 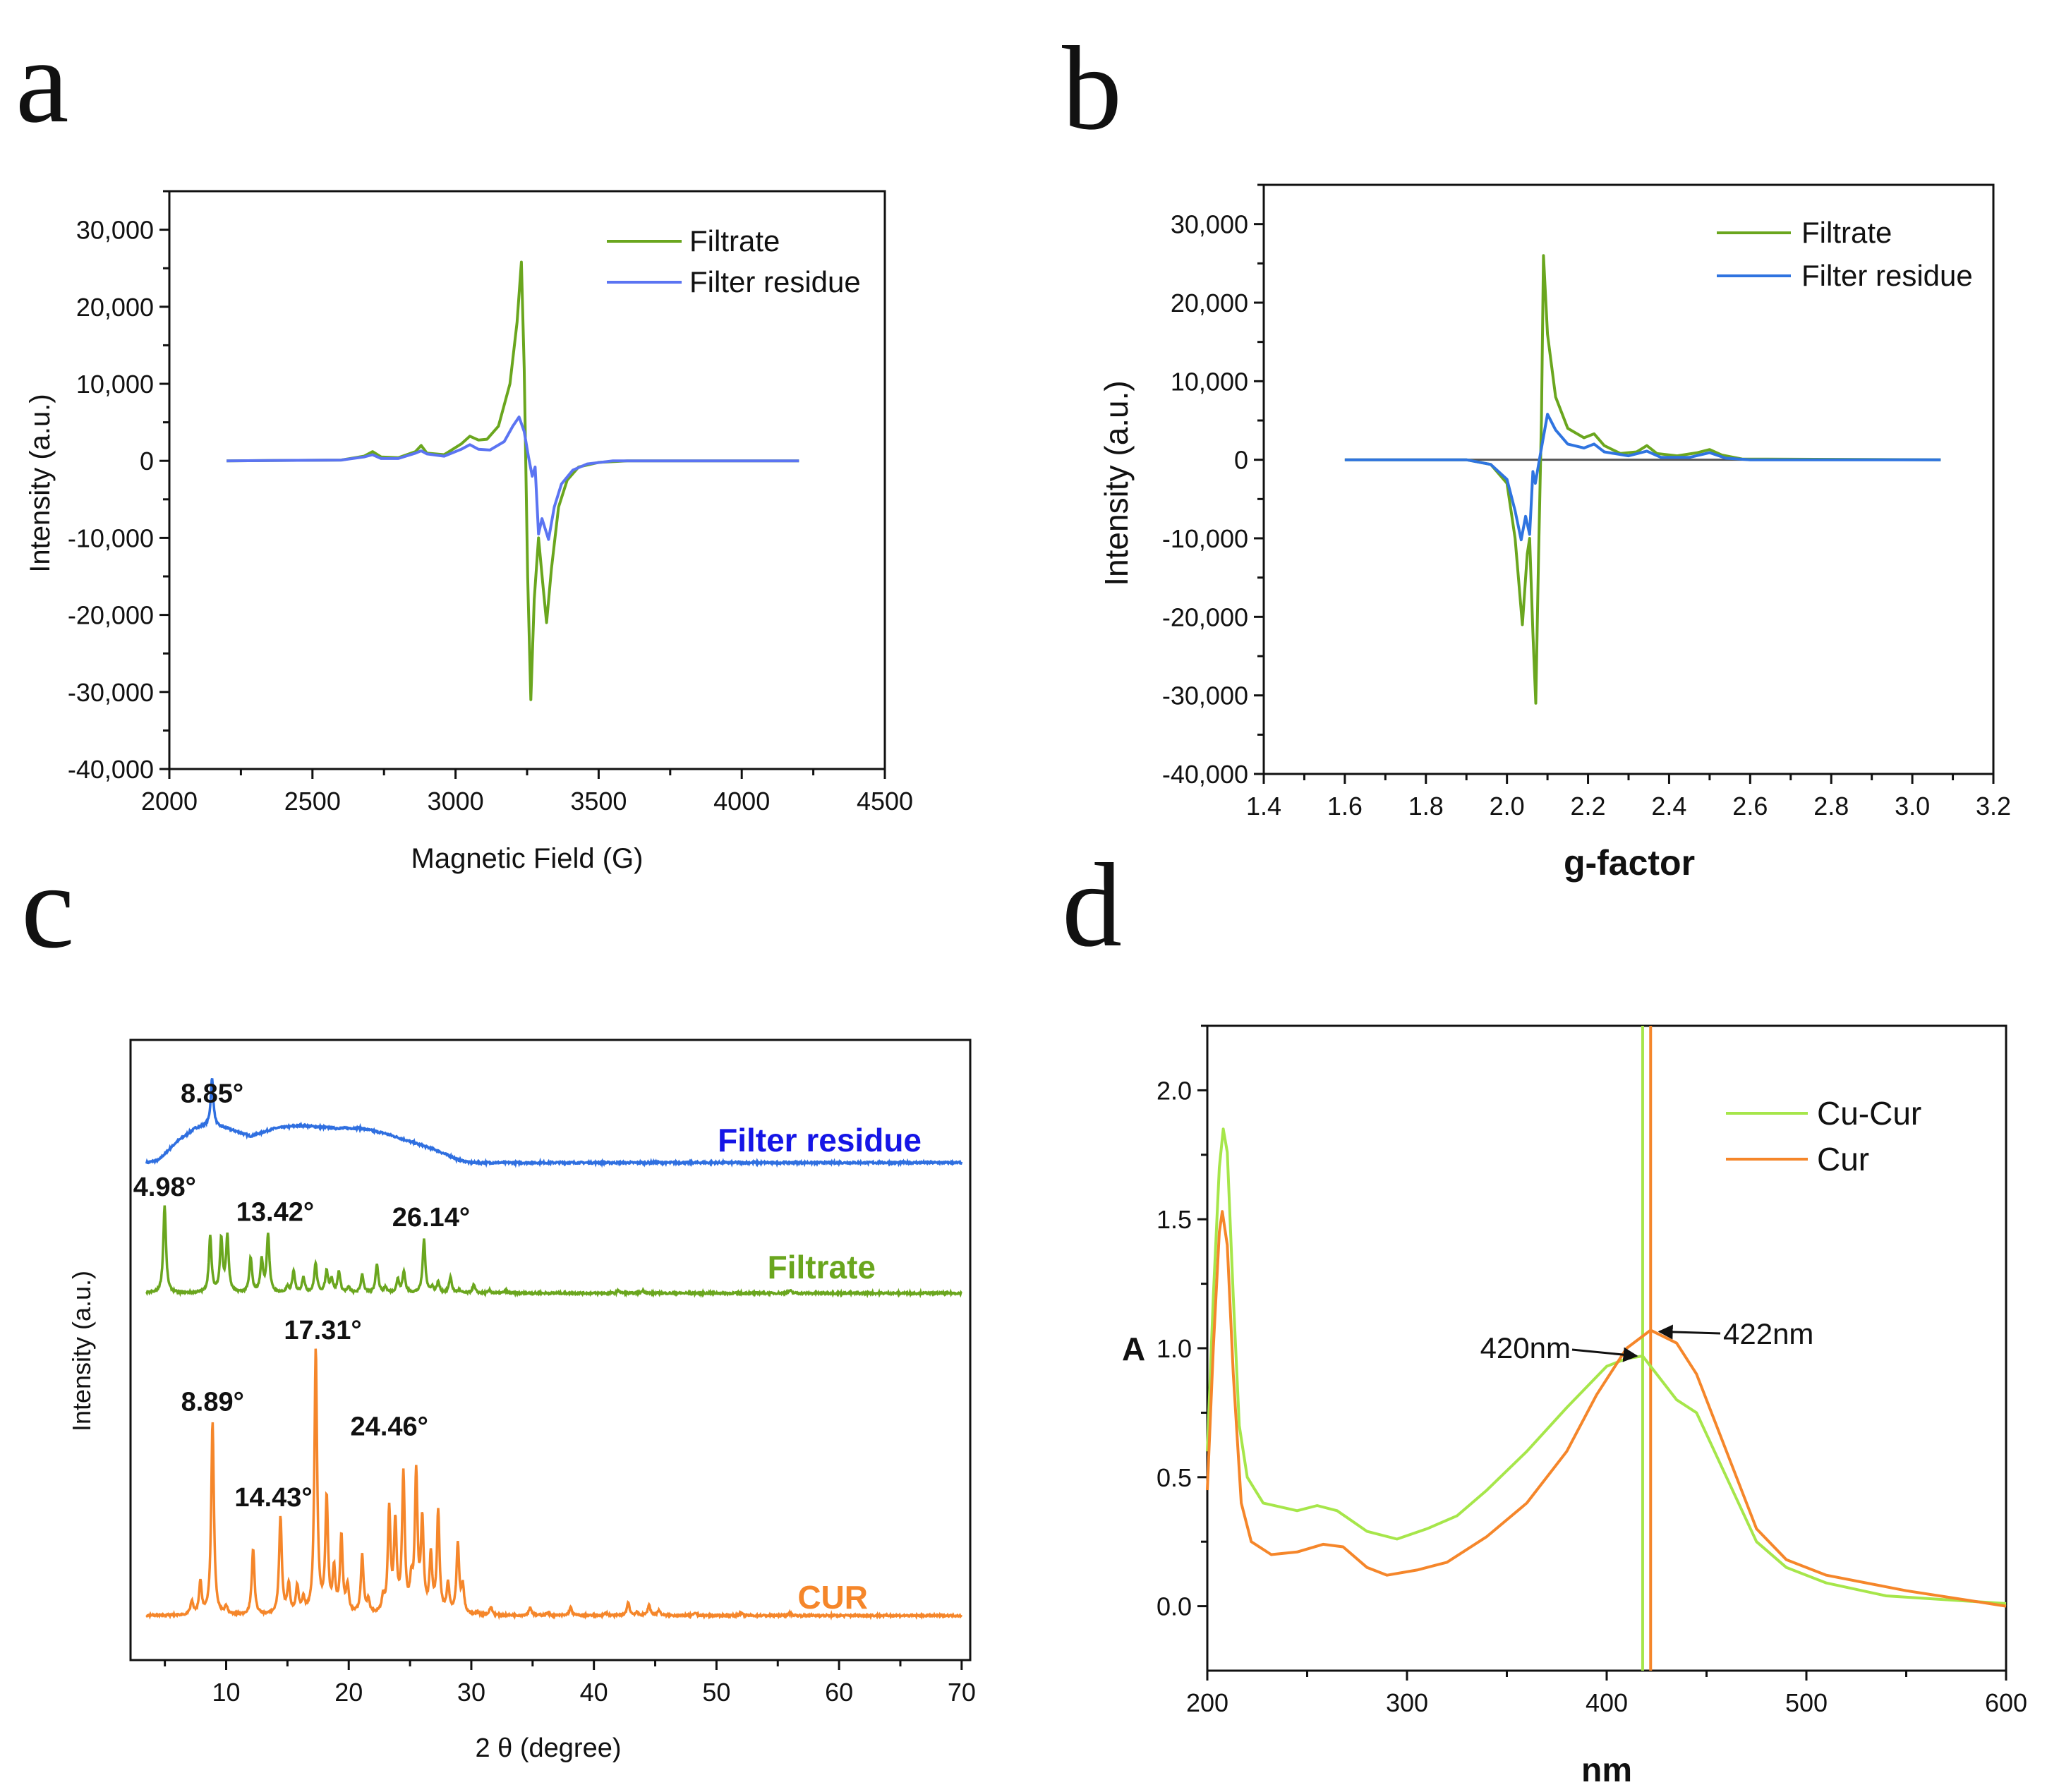 I want to click on x-tick-label: 50, so click(x=716, y=1692).